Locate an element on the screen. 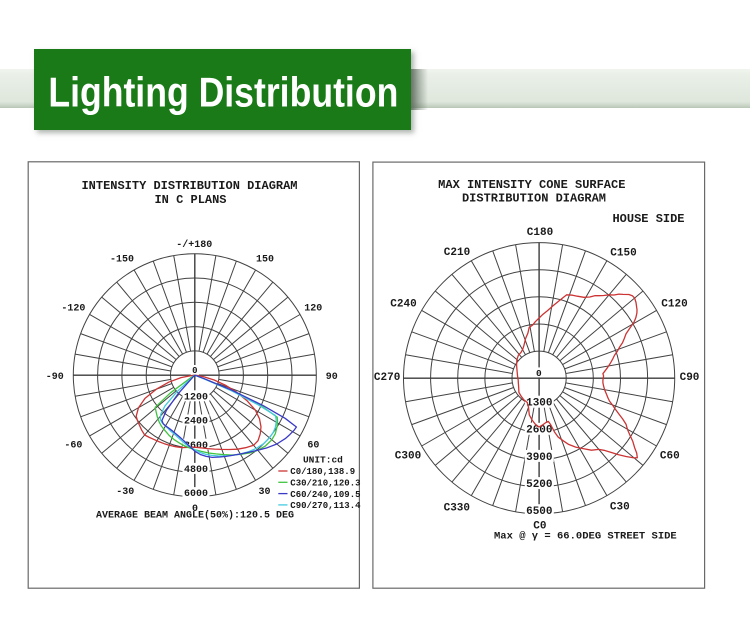  svg-text: -60 is located at coordinates (73, 445).